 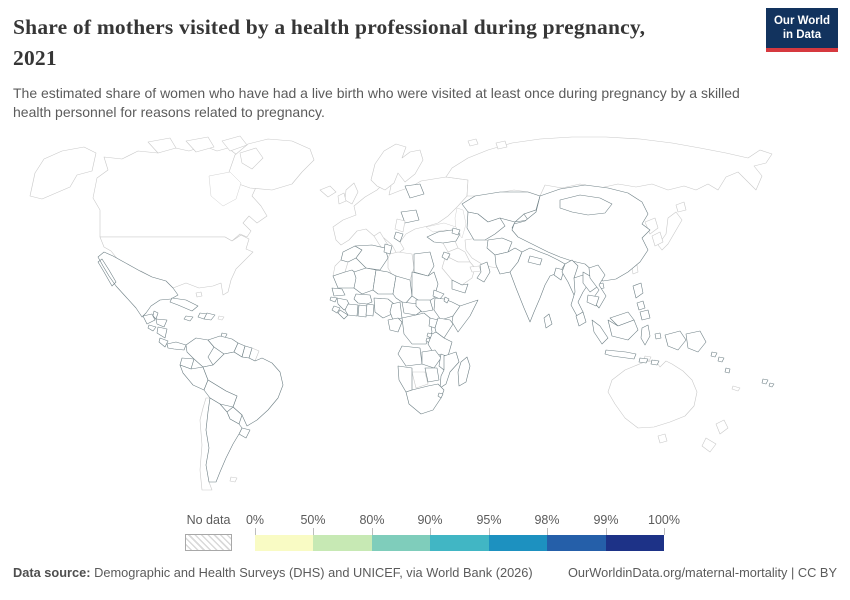 I want to click on country-indonesia-java, so click(x=620, y=354).